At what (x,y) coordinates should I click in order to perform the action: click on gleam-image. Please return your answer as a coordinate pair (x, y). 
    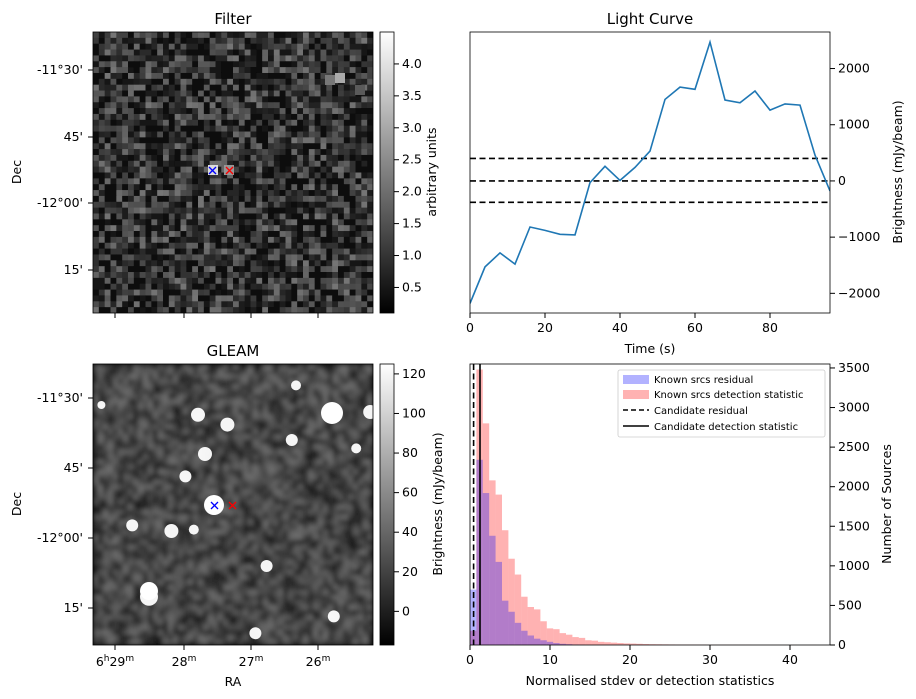
    Looking at the image, I should click on (233, 504).